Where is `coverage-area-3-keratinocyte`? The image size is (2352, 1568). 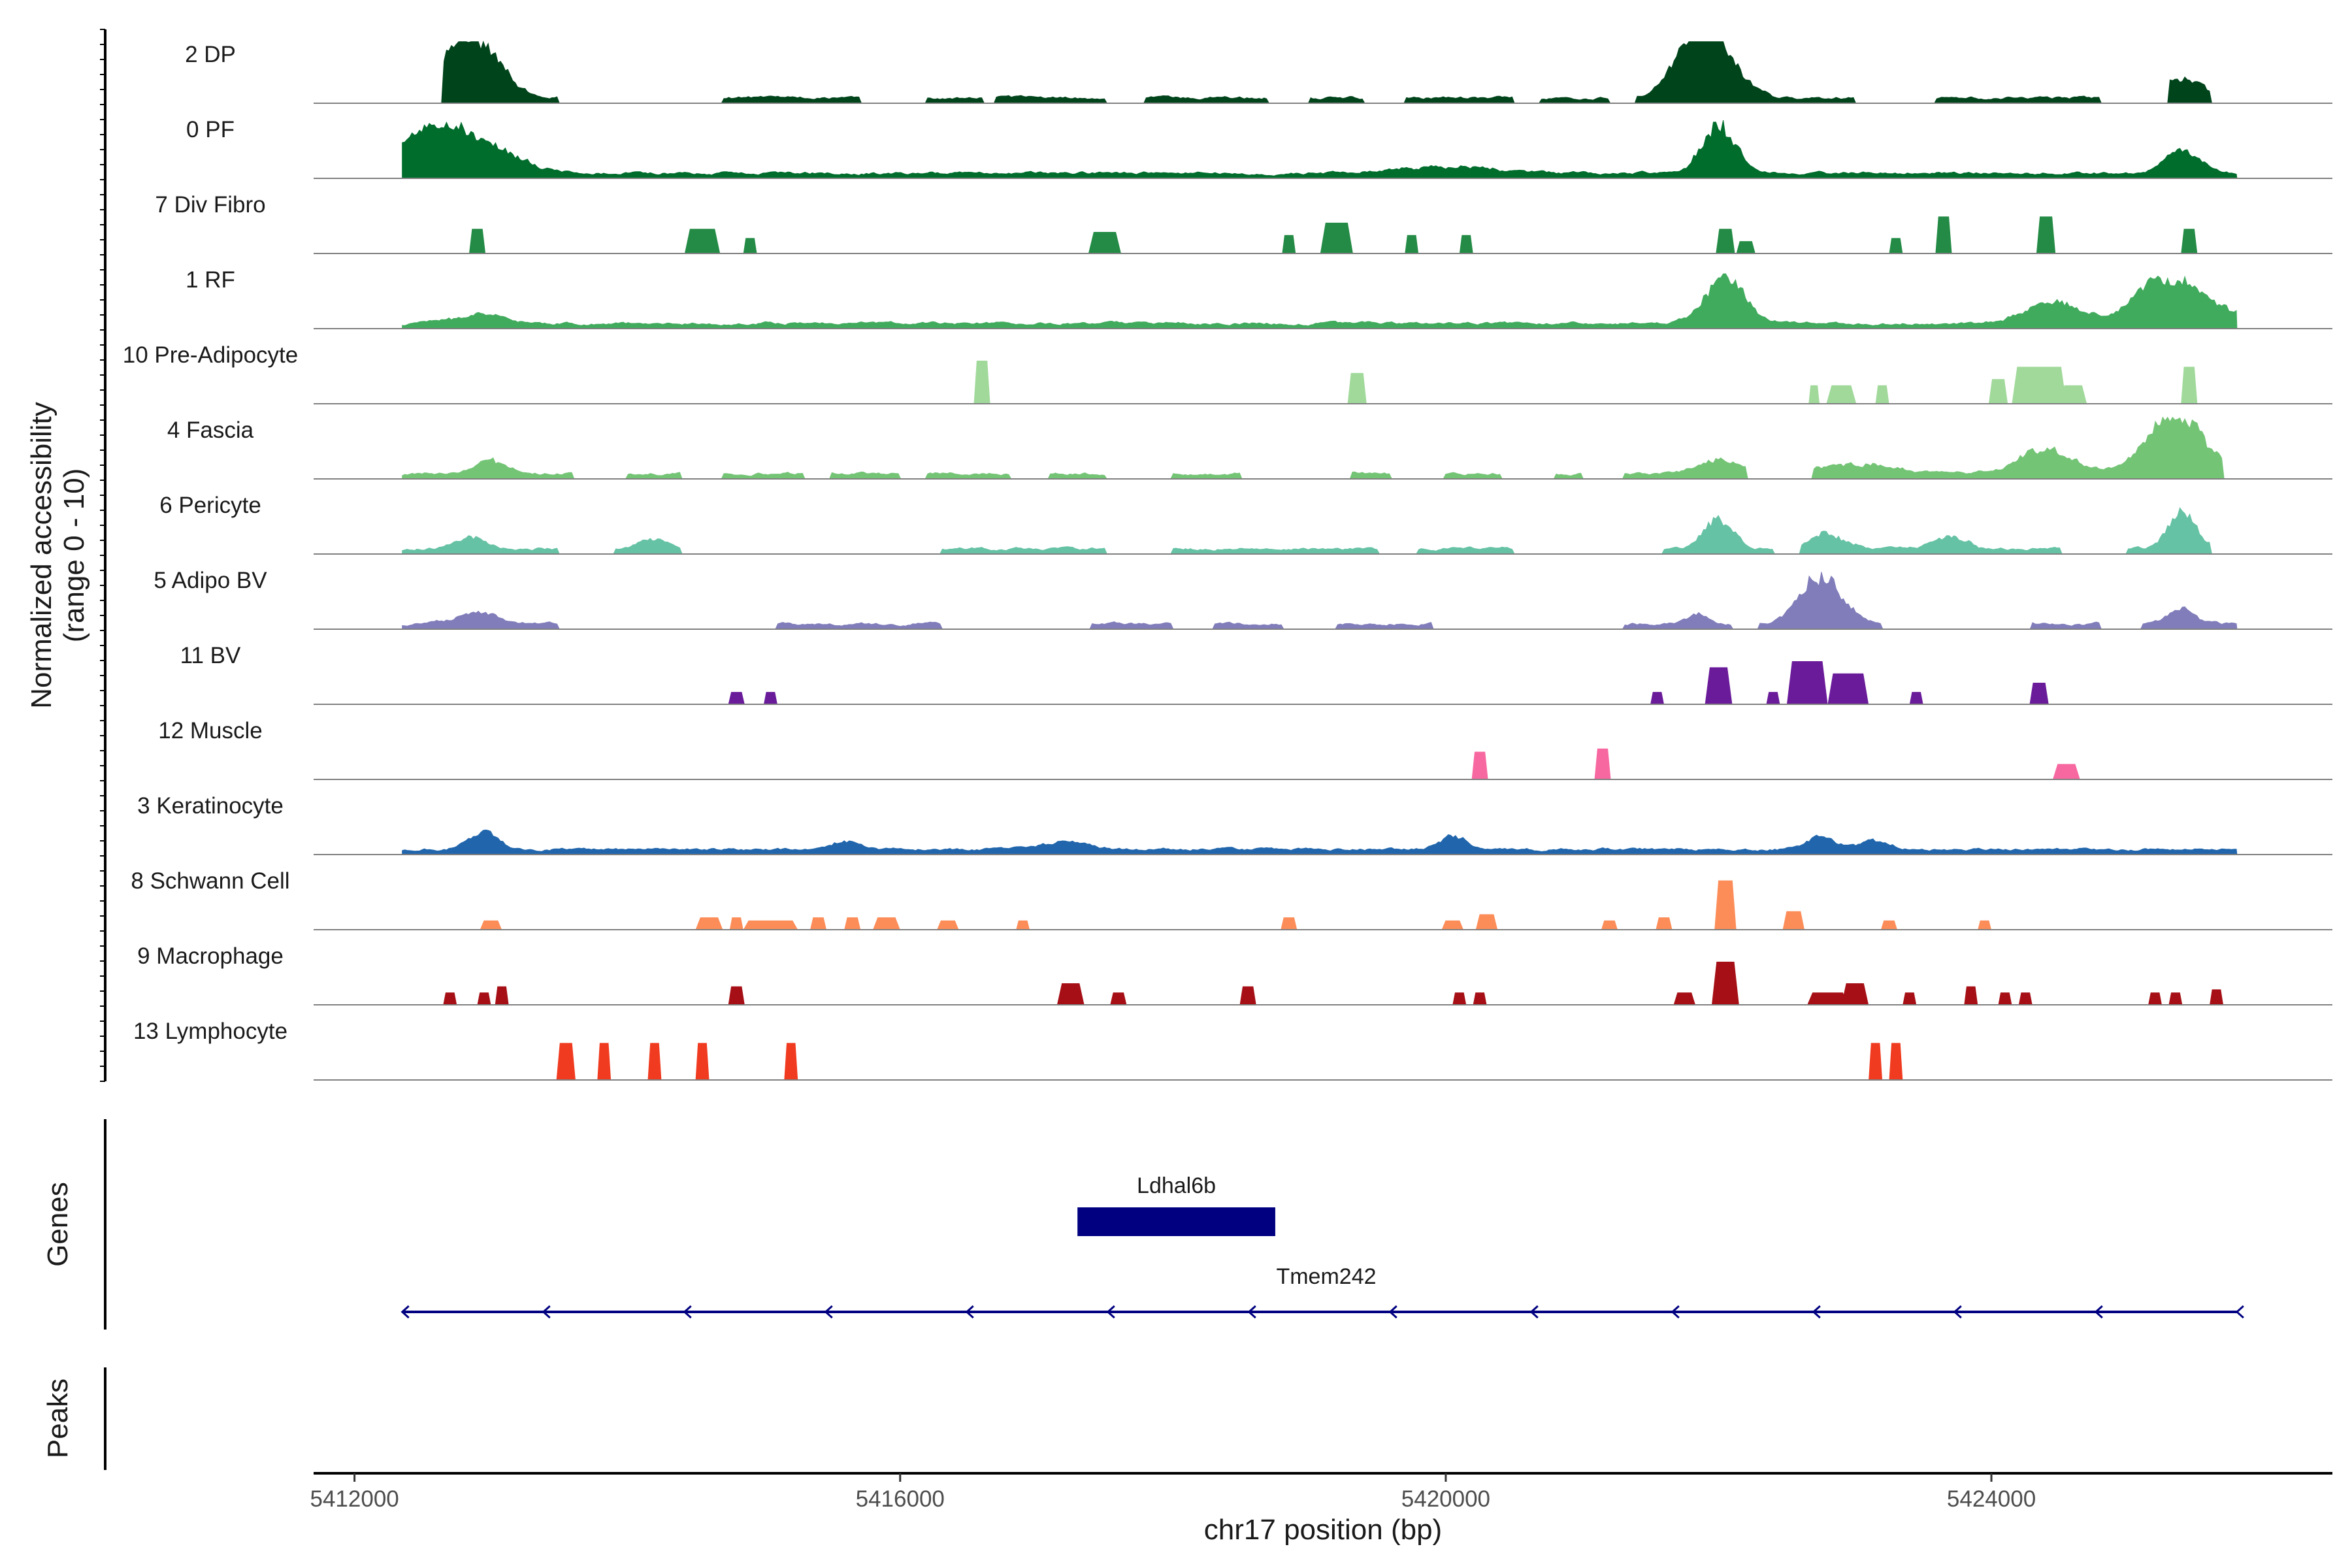 coverage-area-3-keratinocyte is located at coordinates (1320, 842).